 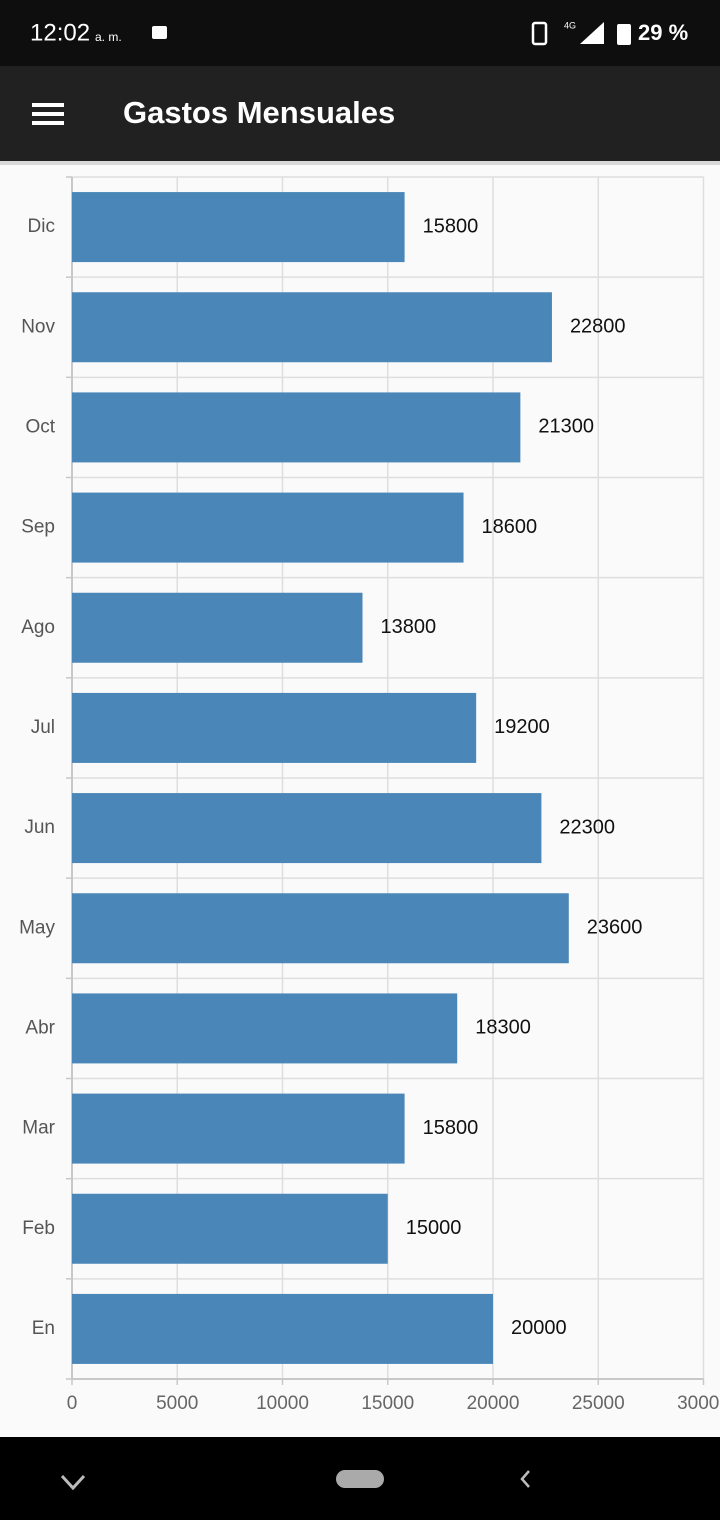 I want to click on value-label: 23600, so click(x=615, y=928).